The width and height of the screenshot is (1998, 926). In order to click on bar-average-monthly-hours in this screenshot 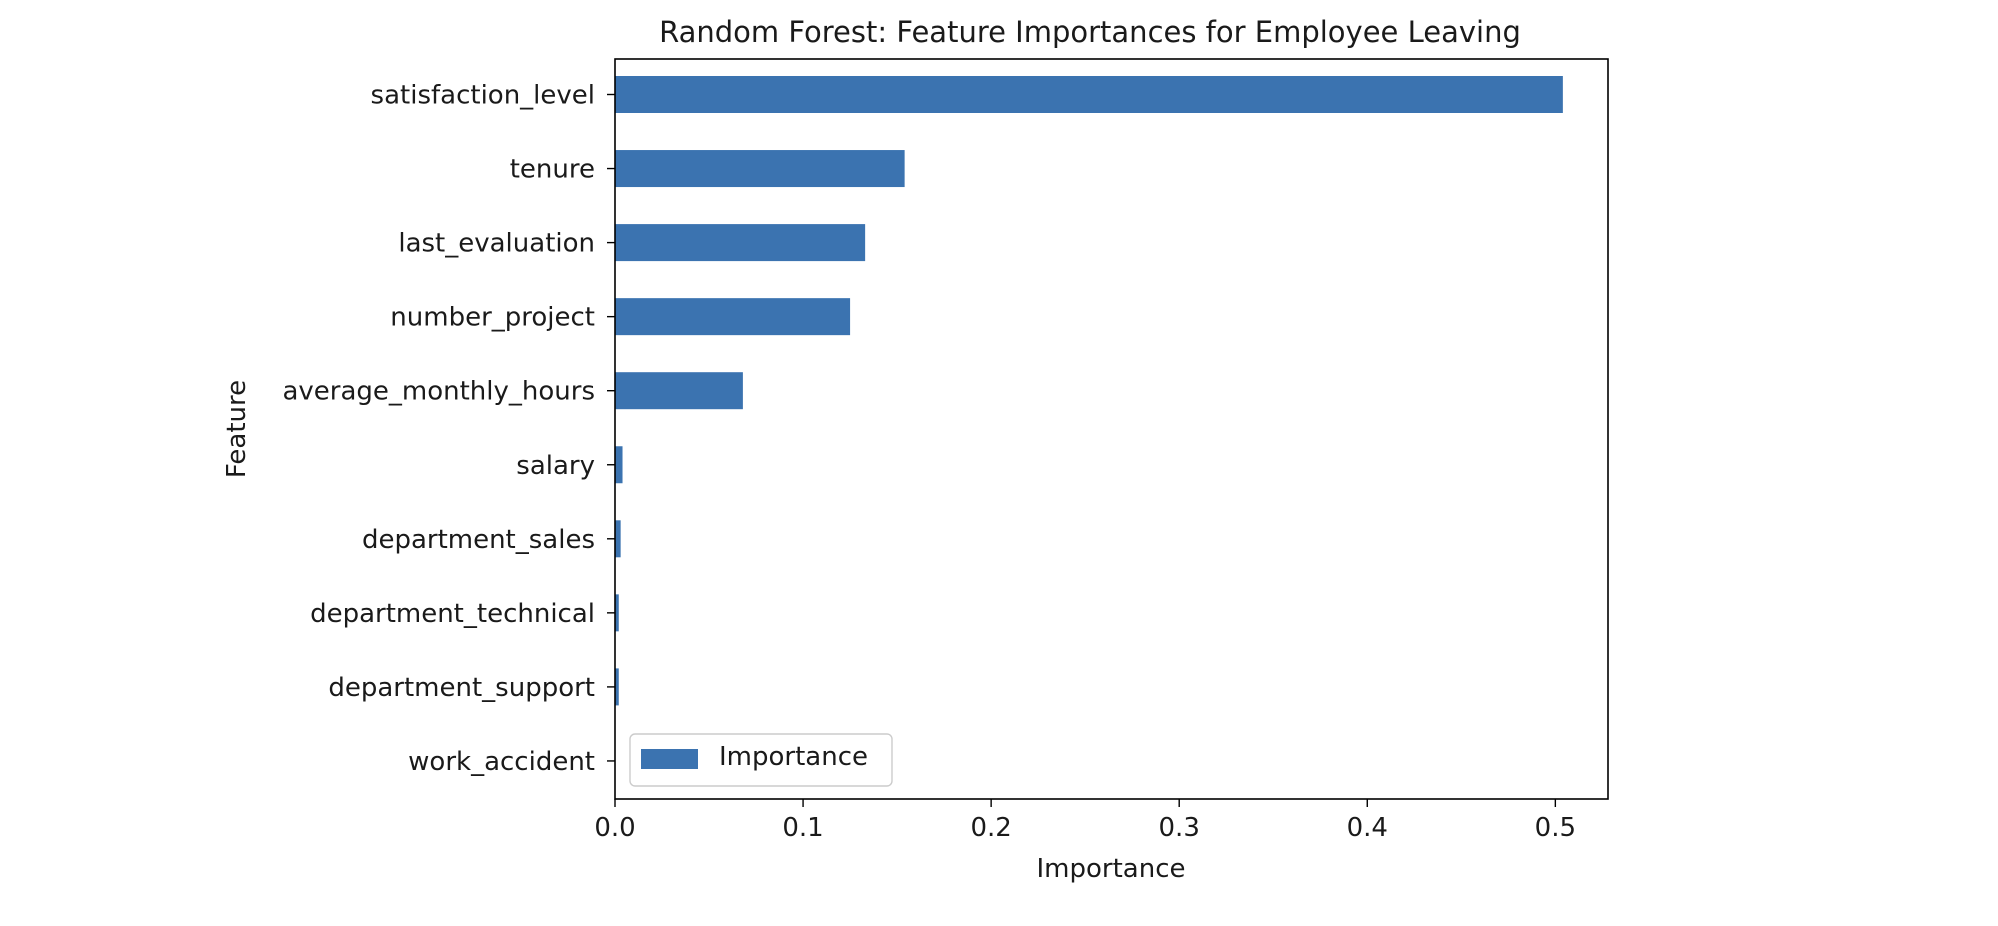, I will do `click(679, 391)`.